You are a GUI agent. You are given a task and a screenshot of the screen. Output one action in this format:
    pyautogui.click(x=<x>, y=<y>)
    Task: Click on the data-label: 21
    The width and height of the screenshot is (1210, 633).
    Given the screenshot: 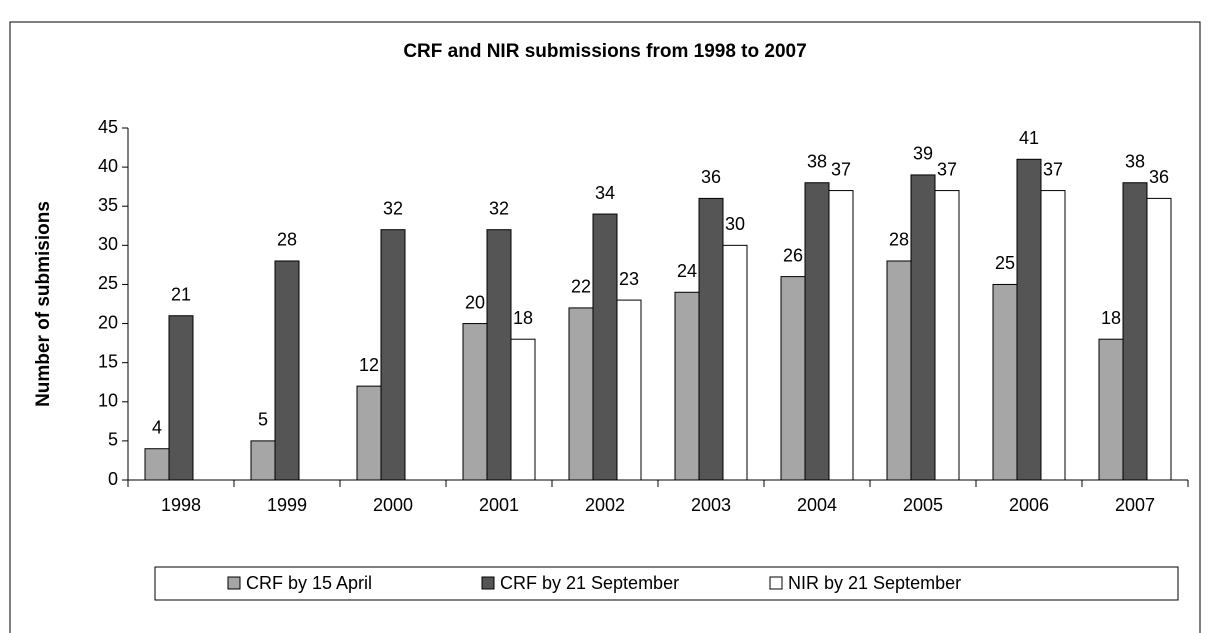 What is the action you would take?
    pyautogui.click(x=181, y=294)
    